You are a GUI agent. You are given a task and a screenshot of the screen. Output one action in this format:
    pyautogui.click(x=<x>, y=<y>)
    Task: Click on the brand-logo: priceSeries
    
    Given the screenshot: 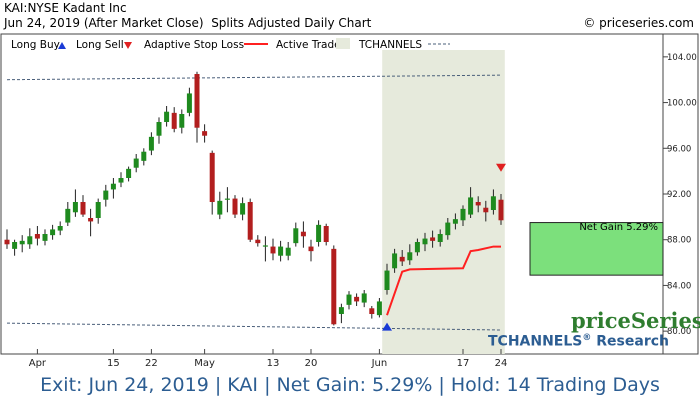 What is the action you would take?
    pyautogui.click(x=635, y=320)
    